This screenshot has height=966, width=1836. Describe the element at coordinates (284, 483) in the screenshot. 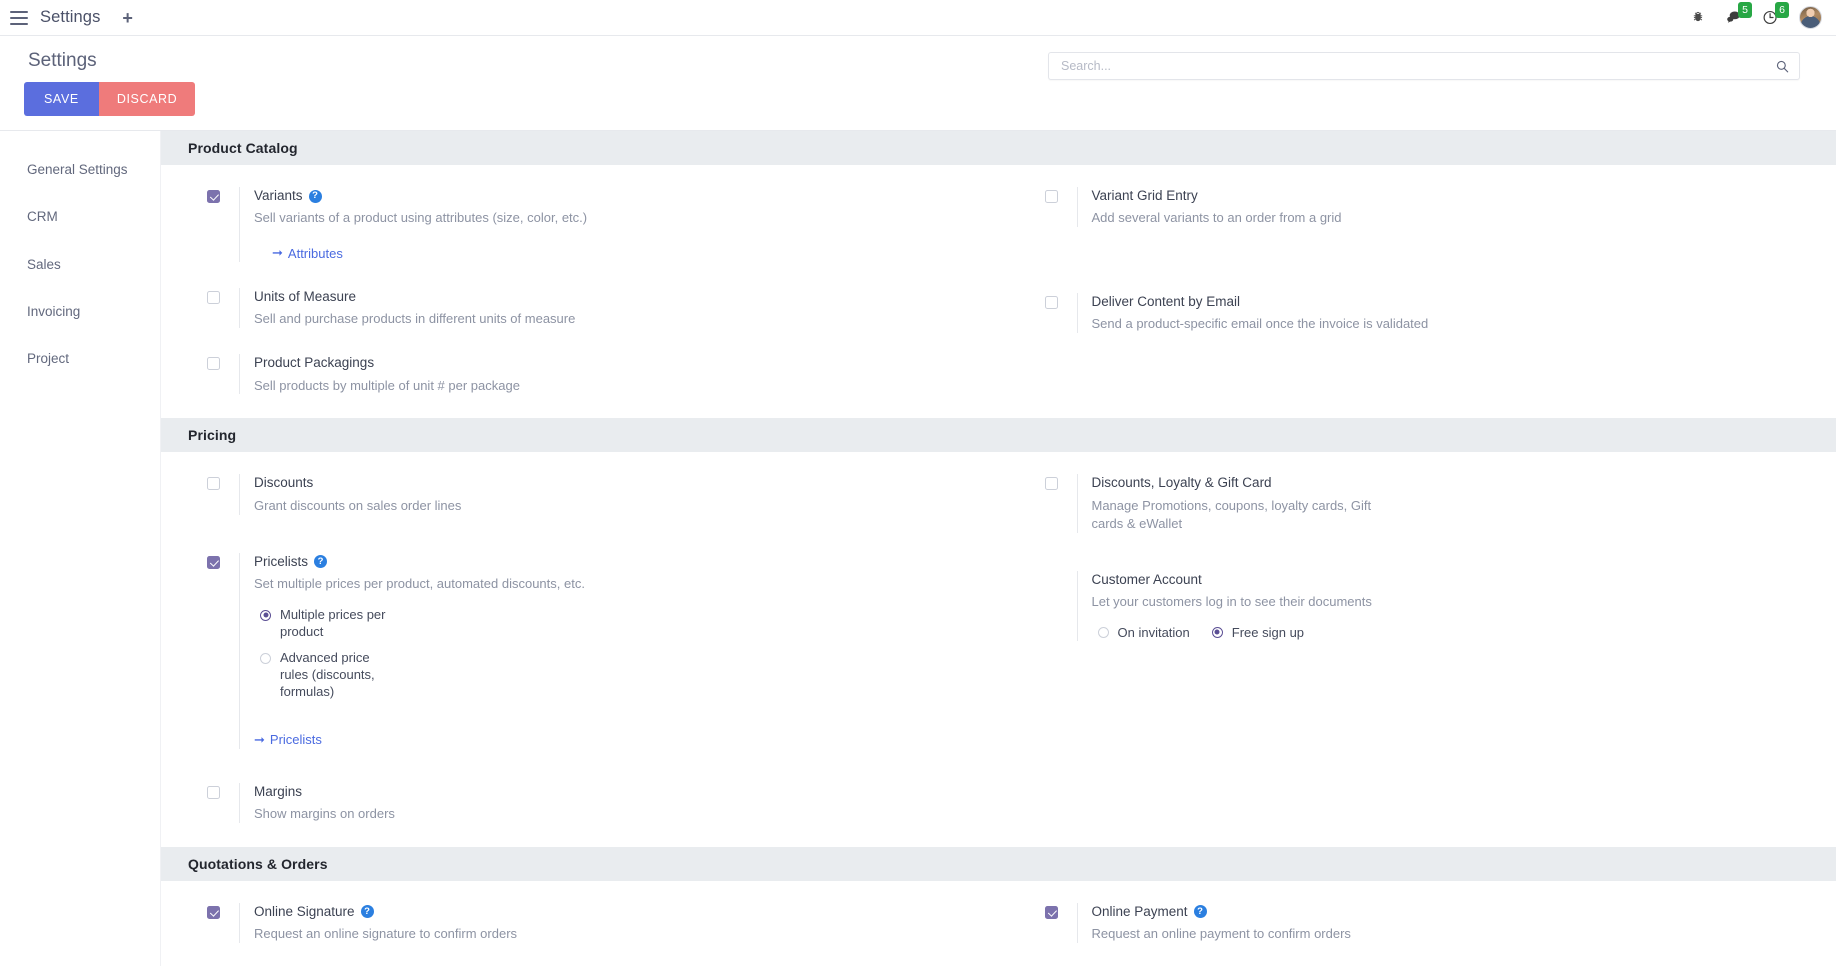

I see `discounts-label: Discounts` at that location.